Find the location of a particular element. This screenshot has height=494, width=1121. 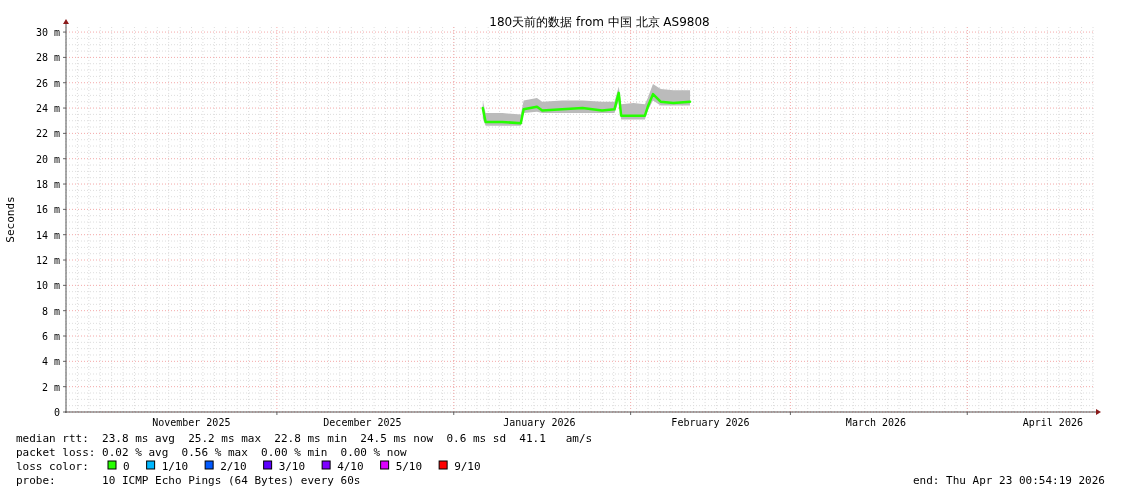

y-tick-label: 8 m is located at coordinates (50, 311).